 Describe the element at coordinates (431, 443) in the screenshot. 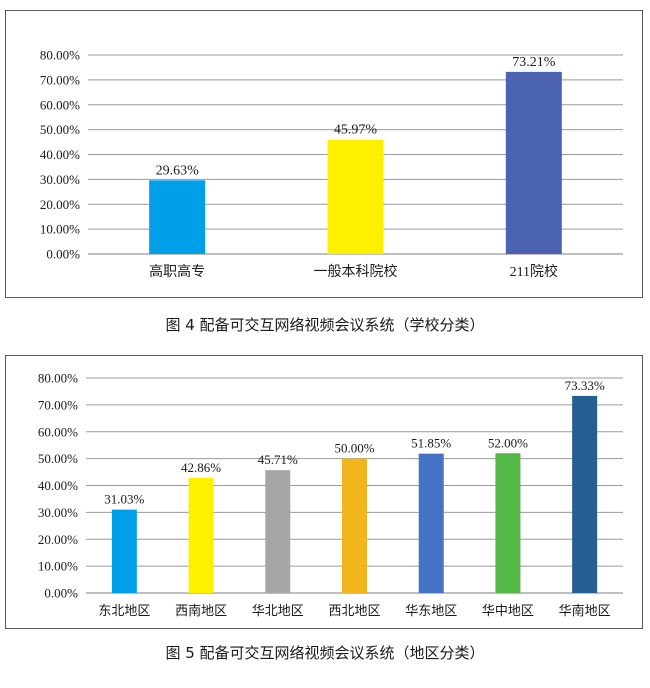

I see `data-label: 51.85%` at that location.